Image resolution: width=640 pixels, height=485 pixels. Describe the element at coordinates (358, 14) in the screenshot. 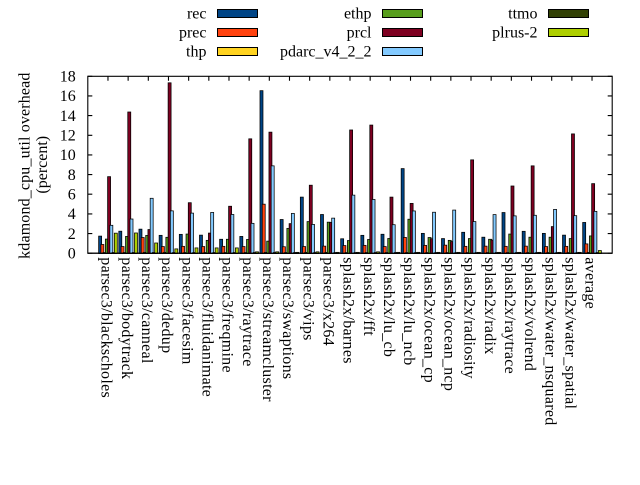

I see `svg-text: ethp` at that location.